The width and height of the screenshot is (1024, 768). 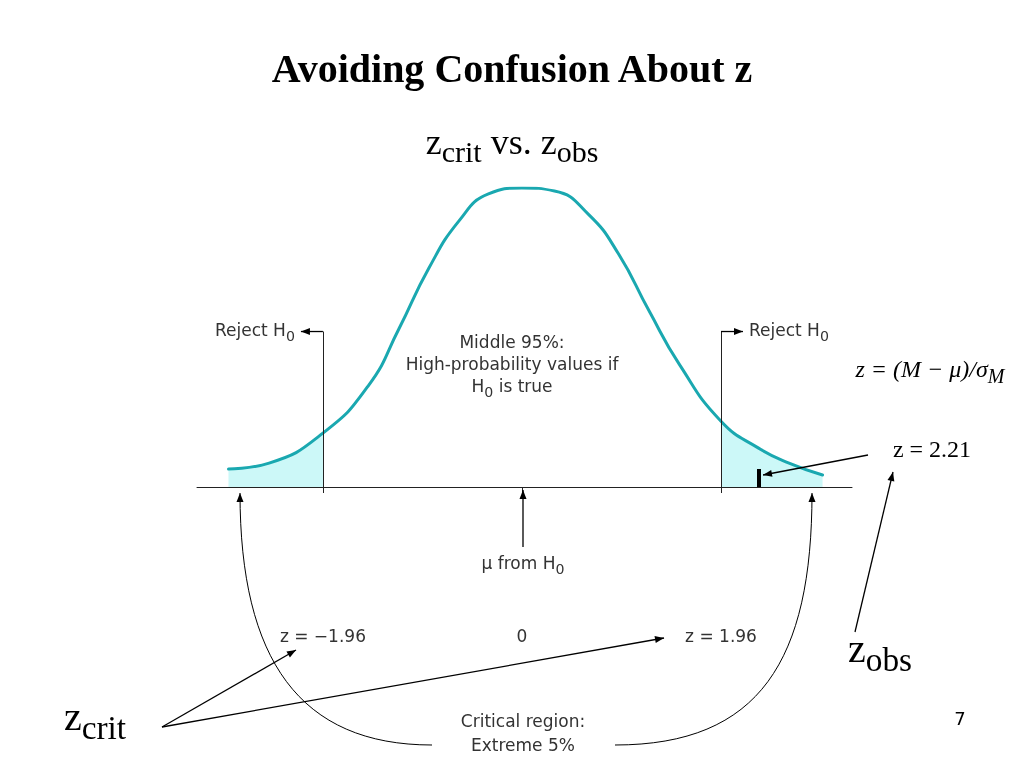 What do you see at coordinates (960, 718) in the screenshot?
I see `text: 7` at bounding box center [960, 718].